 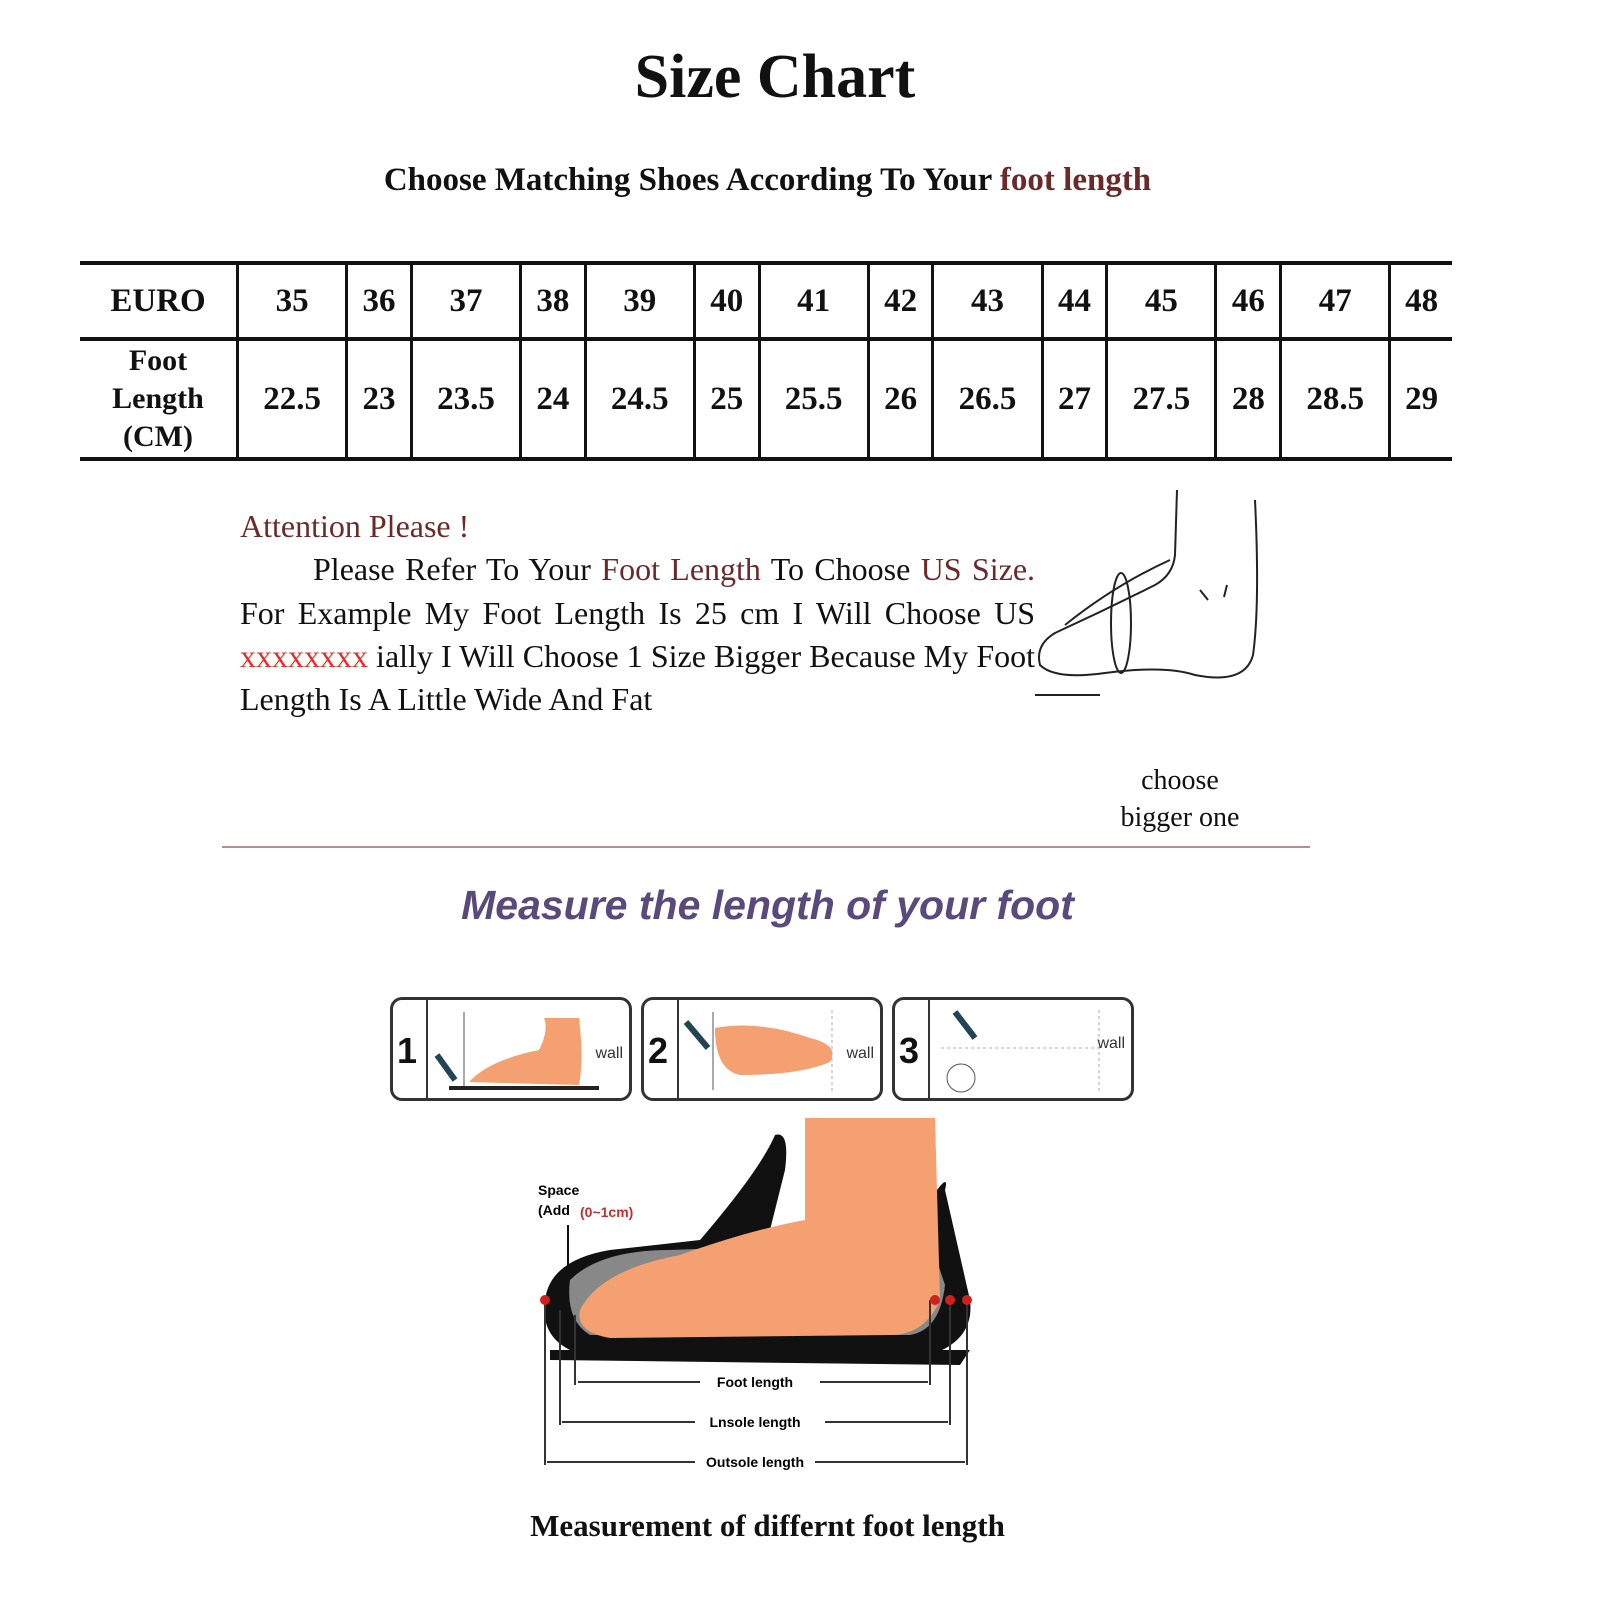 What do you see at coordinates (755, 1462) in the screenshot?
I see `outsole-length-label: Outsole length` at bounding box center [755, 1462].